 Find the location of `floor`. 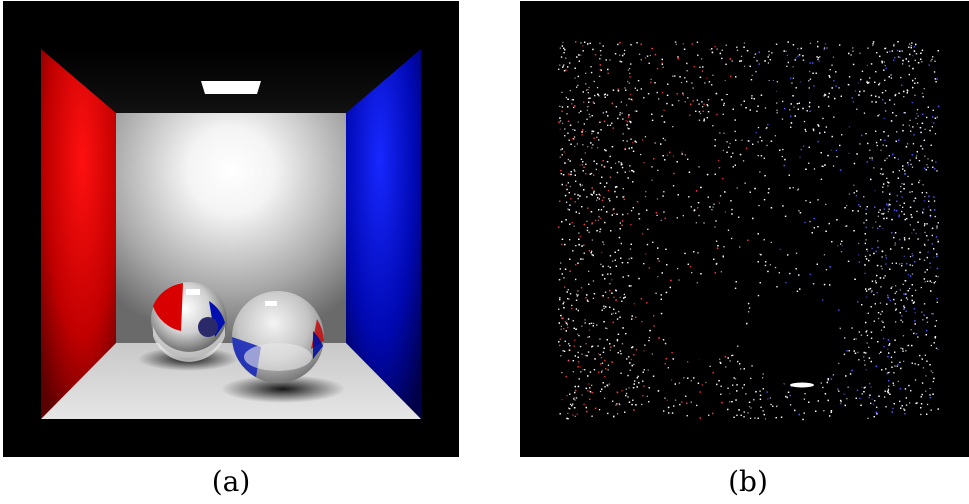

floor is located at coordinates (231, 381).